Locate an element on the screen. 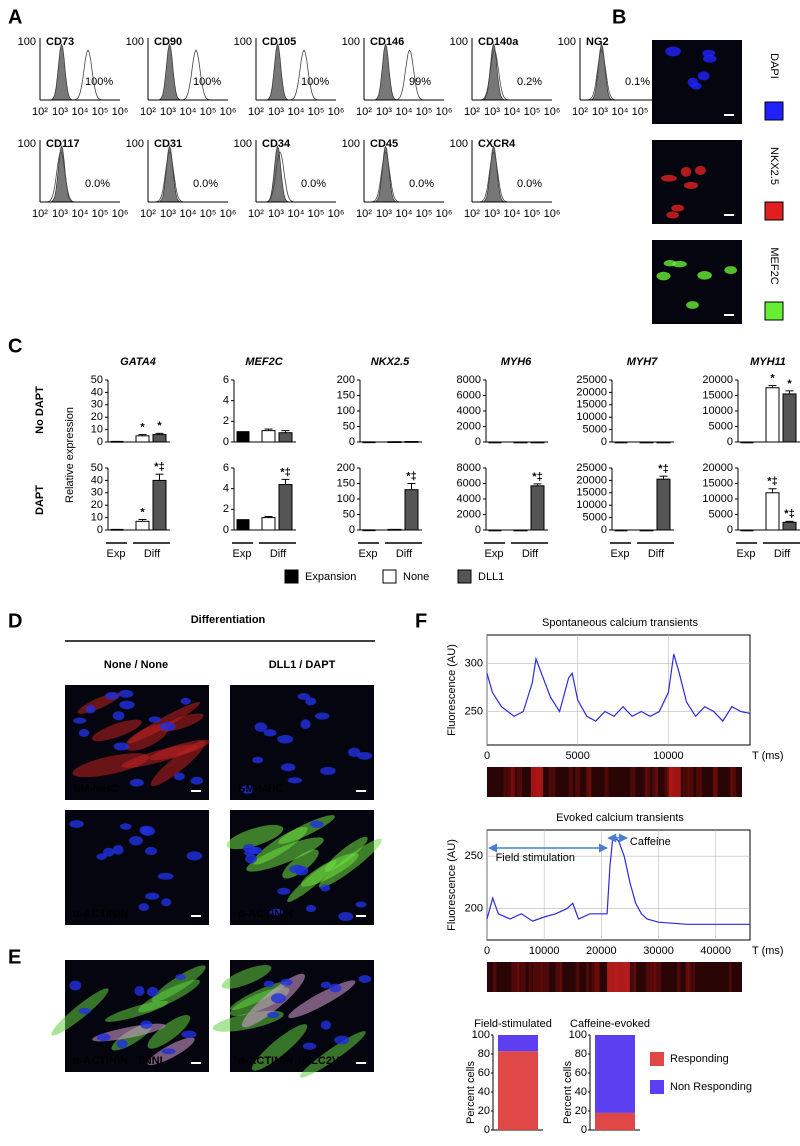 The width and height of the screenshot is (800, 1146). y-tick-label: 4000 is located at coordinates (469, 411).